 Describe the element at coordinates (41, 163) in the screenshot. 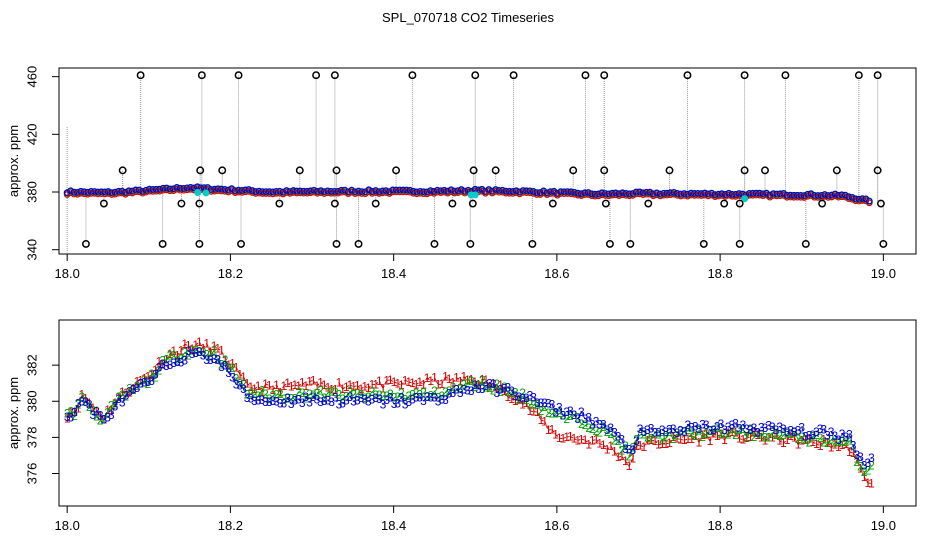

I see `top-y-ticks: 340 380 420 460` at that location.